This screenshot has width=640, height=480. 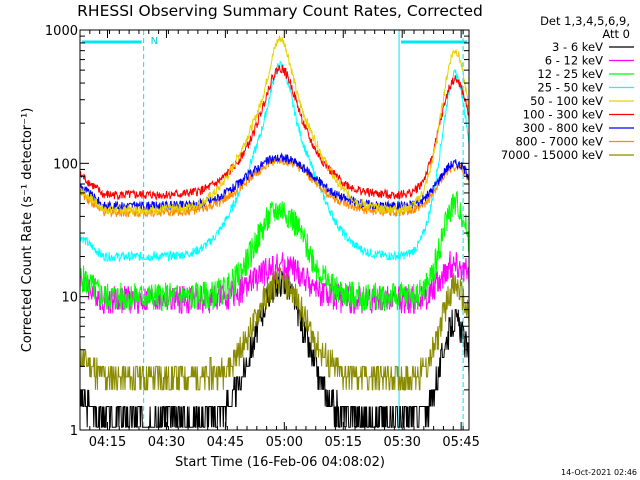 I want to click on y-axis-label: Corrected Count Rate (s⁻¹ detector⁻¹), so click(x=27, y=230).